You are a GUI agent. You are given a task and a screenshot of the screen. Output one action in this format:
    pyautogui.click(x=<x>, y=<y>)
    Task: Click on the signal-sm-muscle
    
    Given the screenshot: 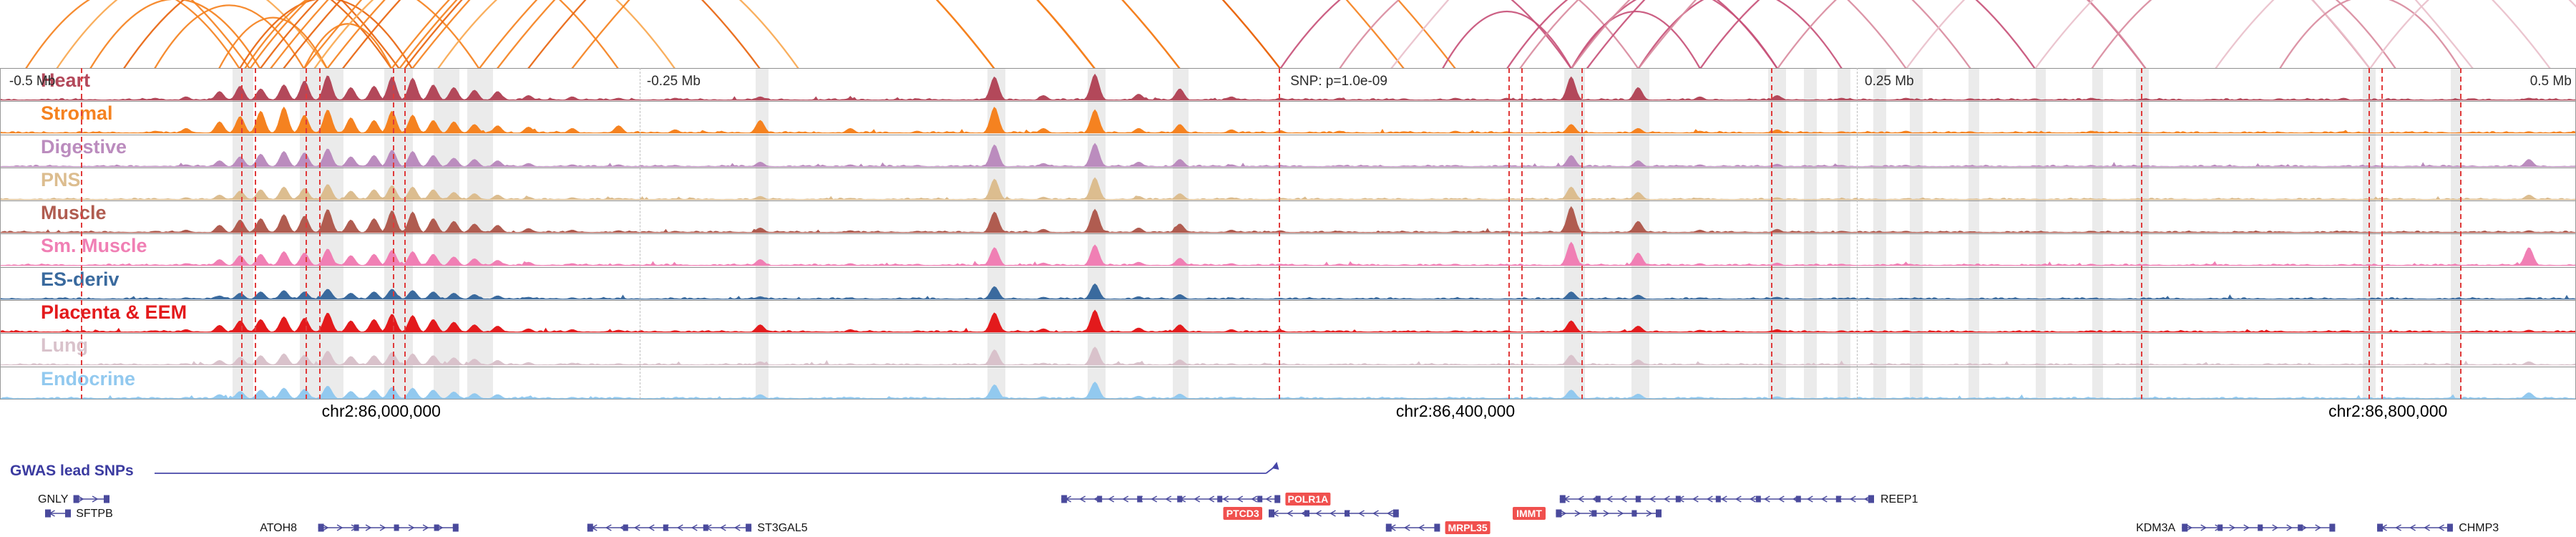 What is the action you would take?
    pyautogui.click(x=1288, y=254)
    